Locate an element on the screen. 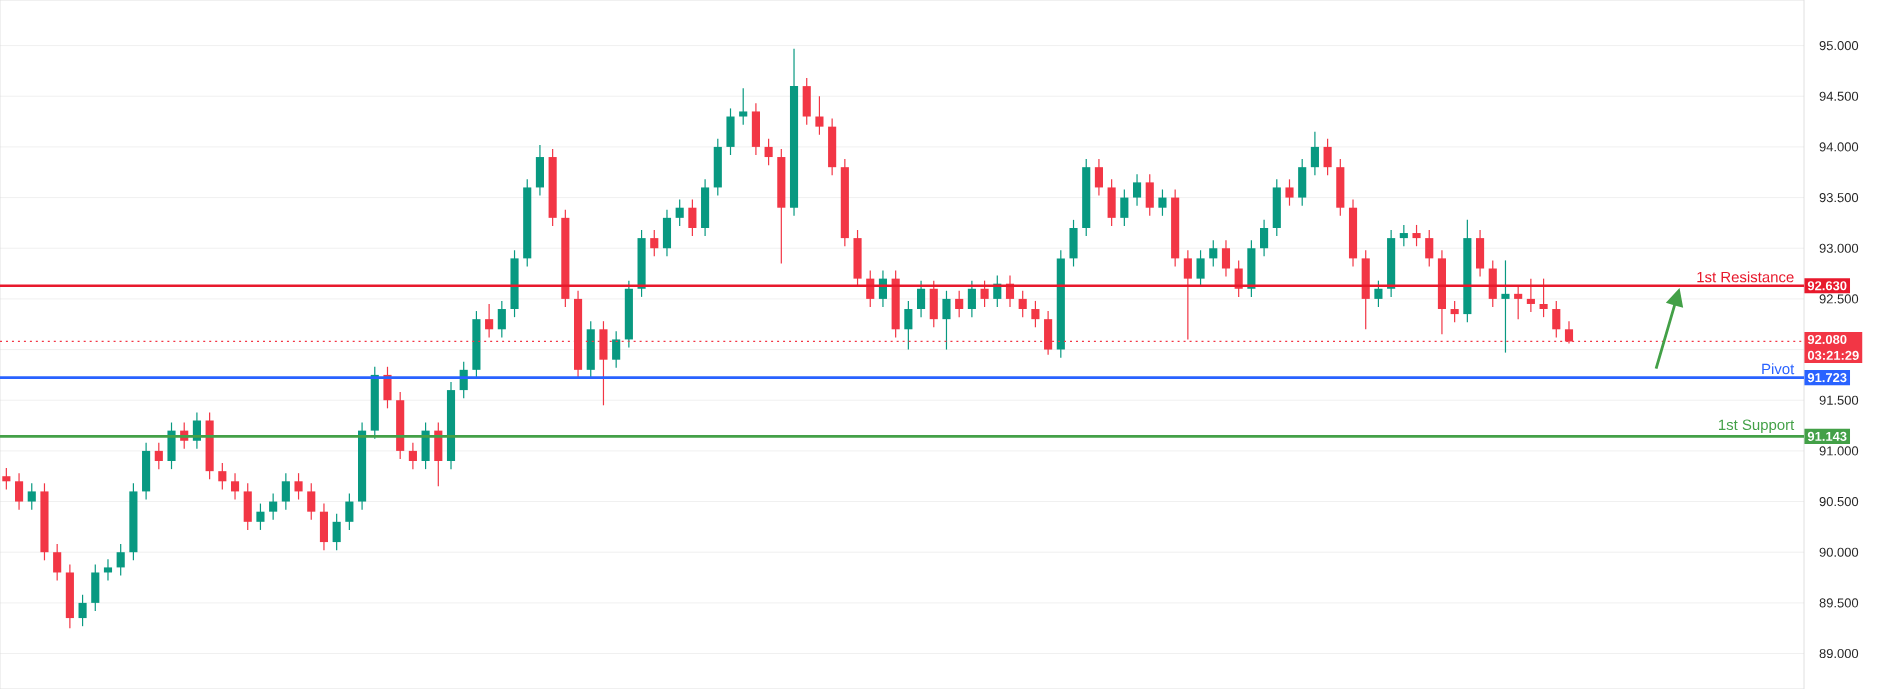 This screenshot has width=1886, height=689. text: 92.080 is located at coordinates (1827, 339).